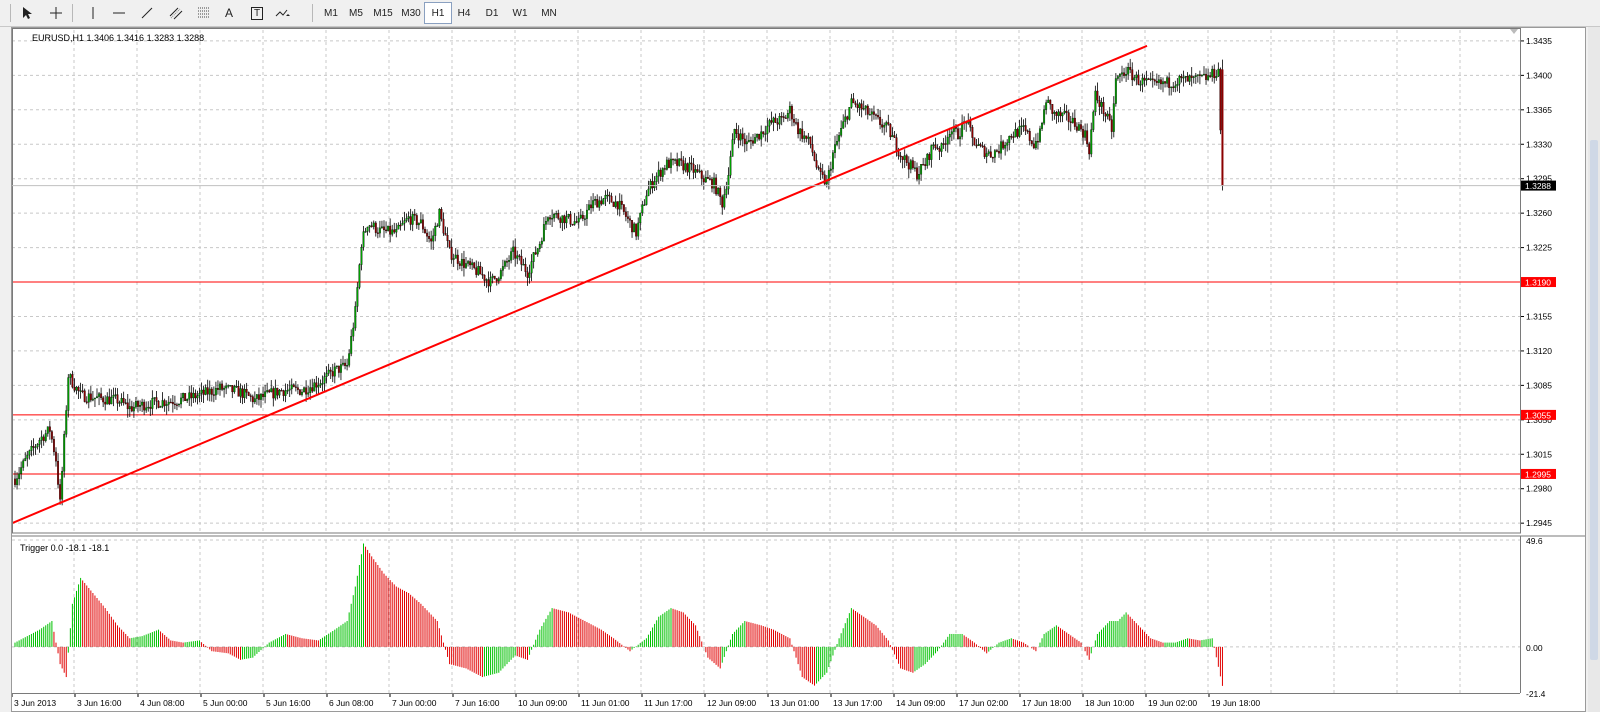 The width and height of the screenshot is (1600, 712). Describe the element at coordinates (549, 13) in the screenshot. I see `timeframe-mn-button: MN` at that location.